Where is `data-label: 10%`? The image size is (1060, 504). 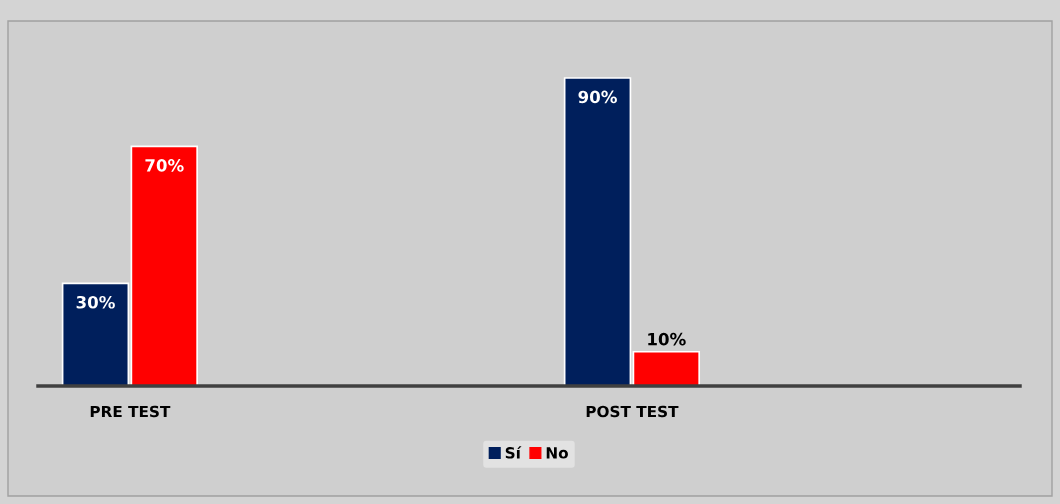 data-label: 10% is located at coordinates (667, 339).